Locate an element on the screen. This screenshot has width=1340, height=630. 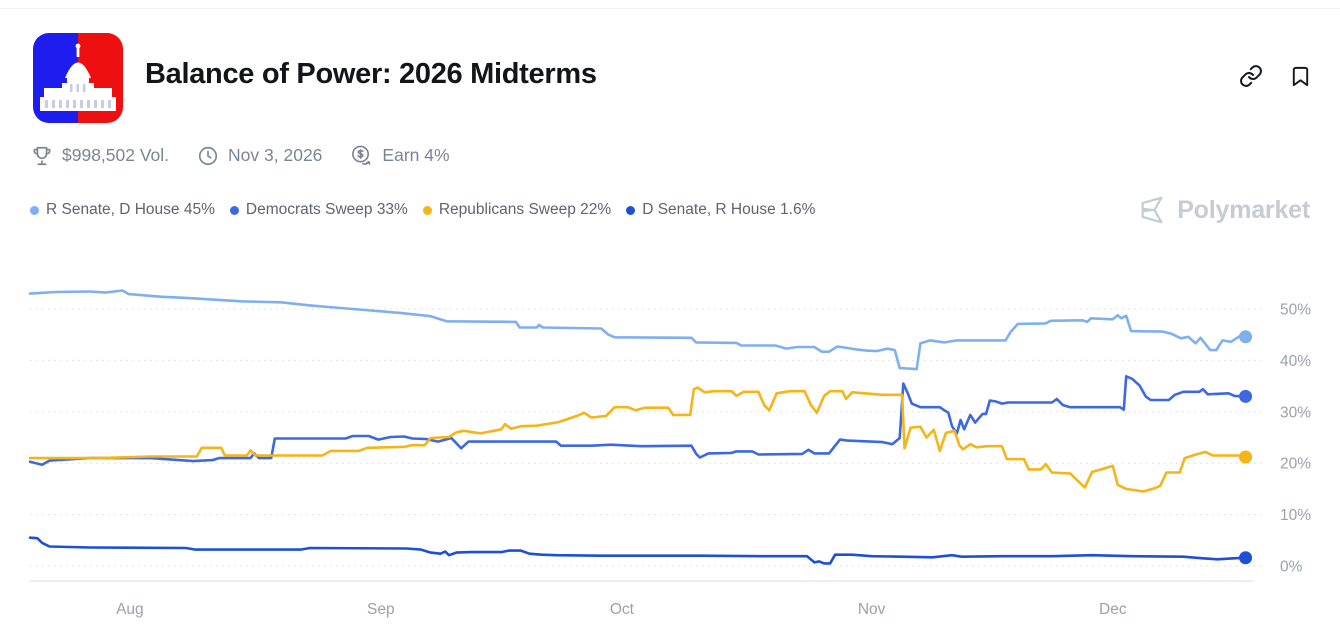
x-tick-label: Nov is located at coordinates (872, 609).